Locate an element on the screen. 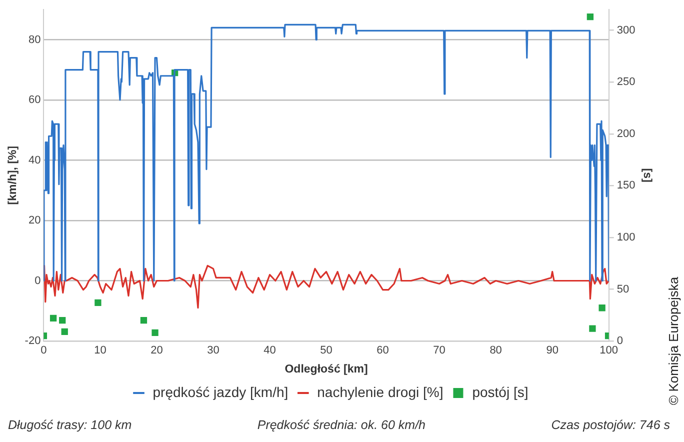  x-tick-label: 50 is located at coordinates (326, 350).